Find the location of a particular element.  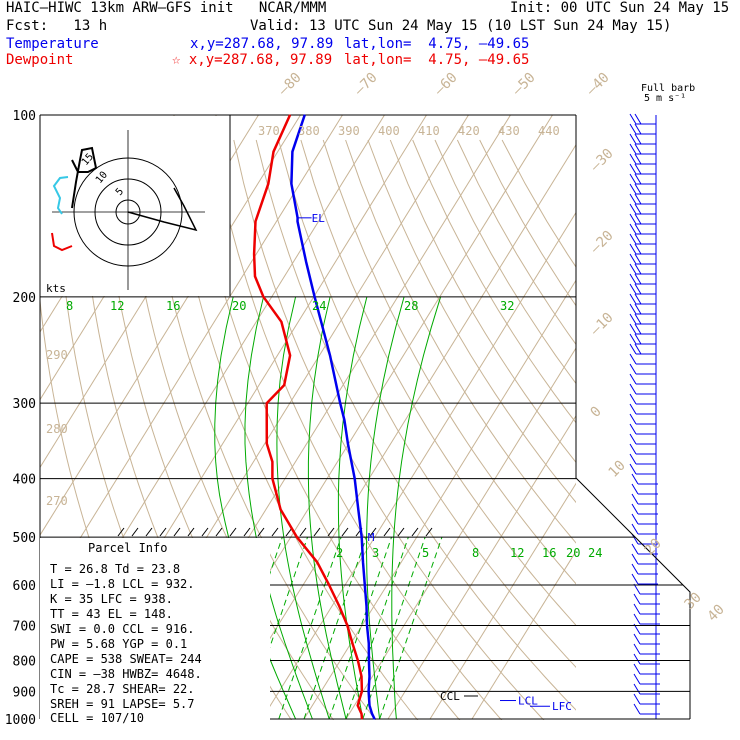

parcel-row-cape: CAPE = 538 SWEAT= 244 is located at coordinates (126, 659).